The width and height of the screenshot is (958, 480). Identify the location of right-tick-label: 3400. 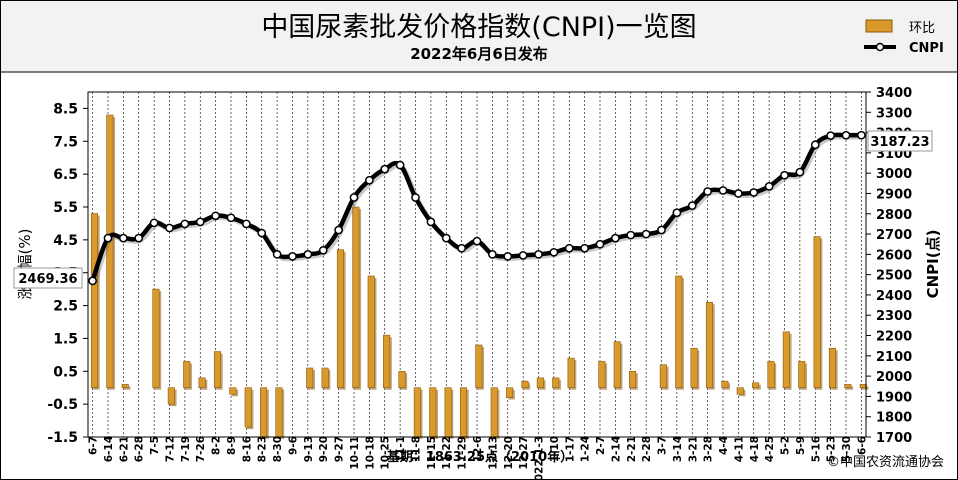
(894, 93).